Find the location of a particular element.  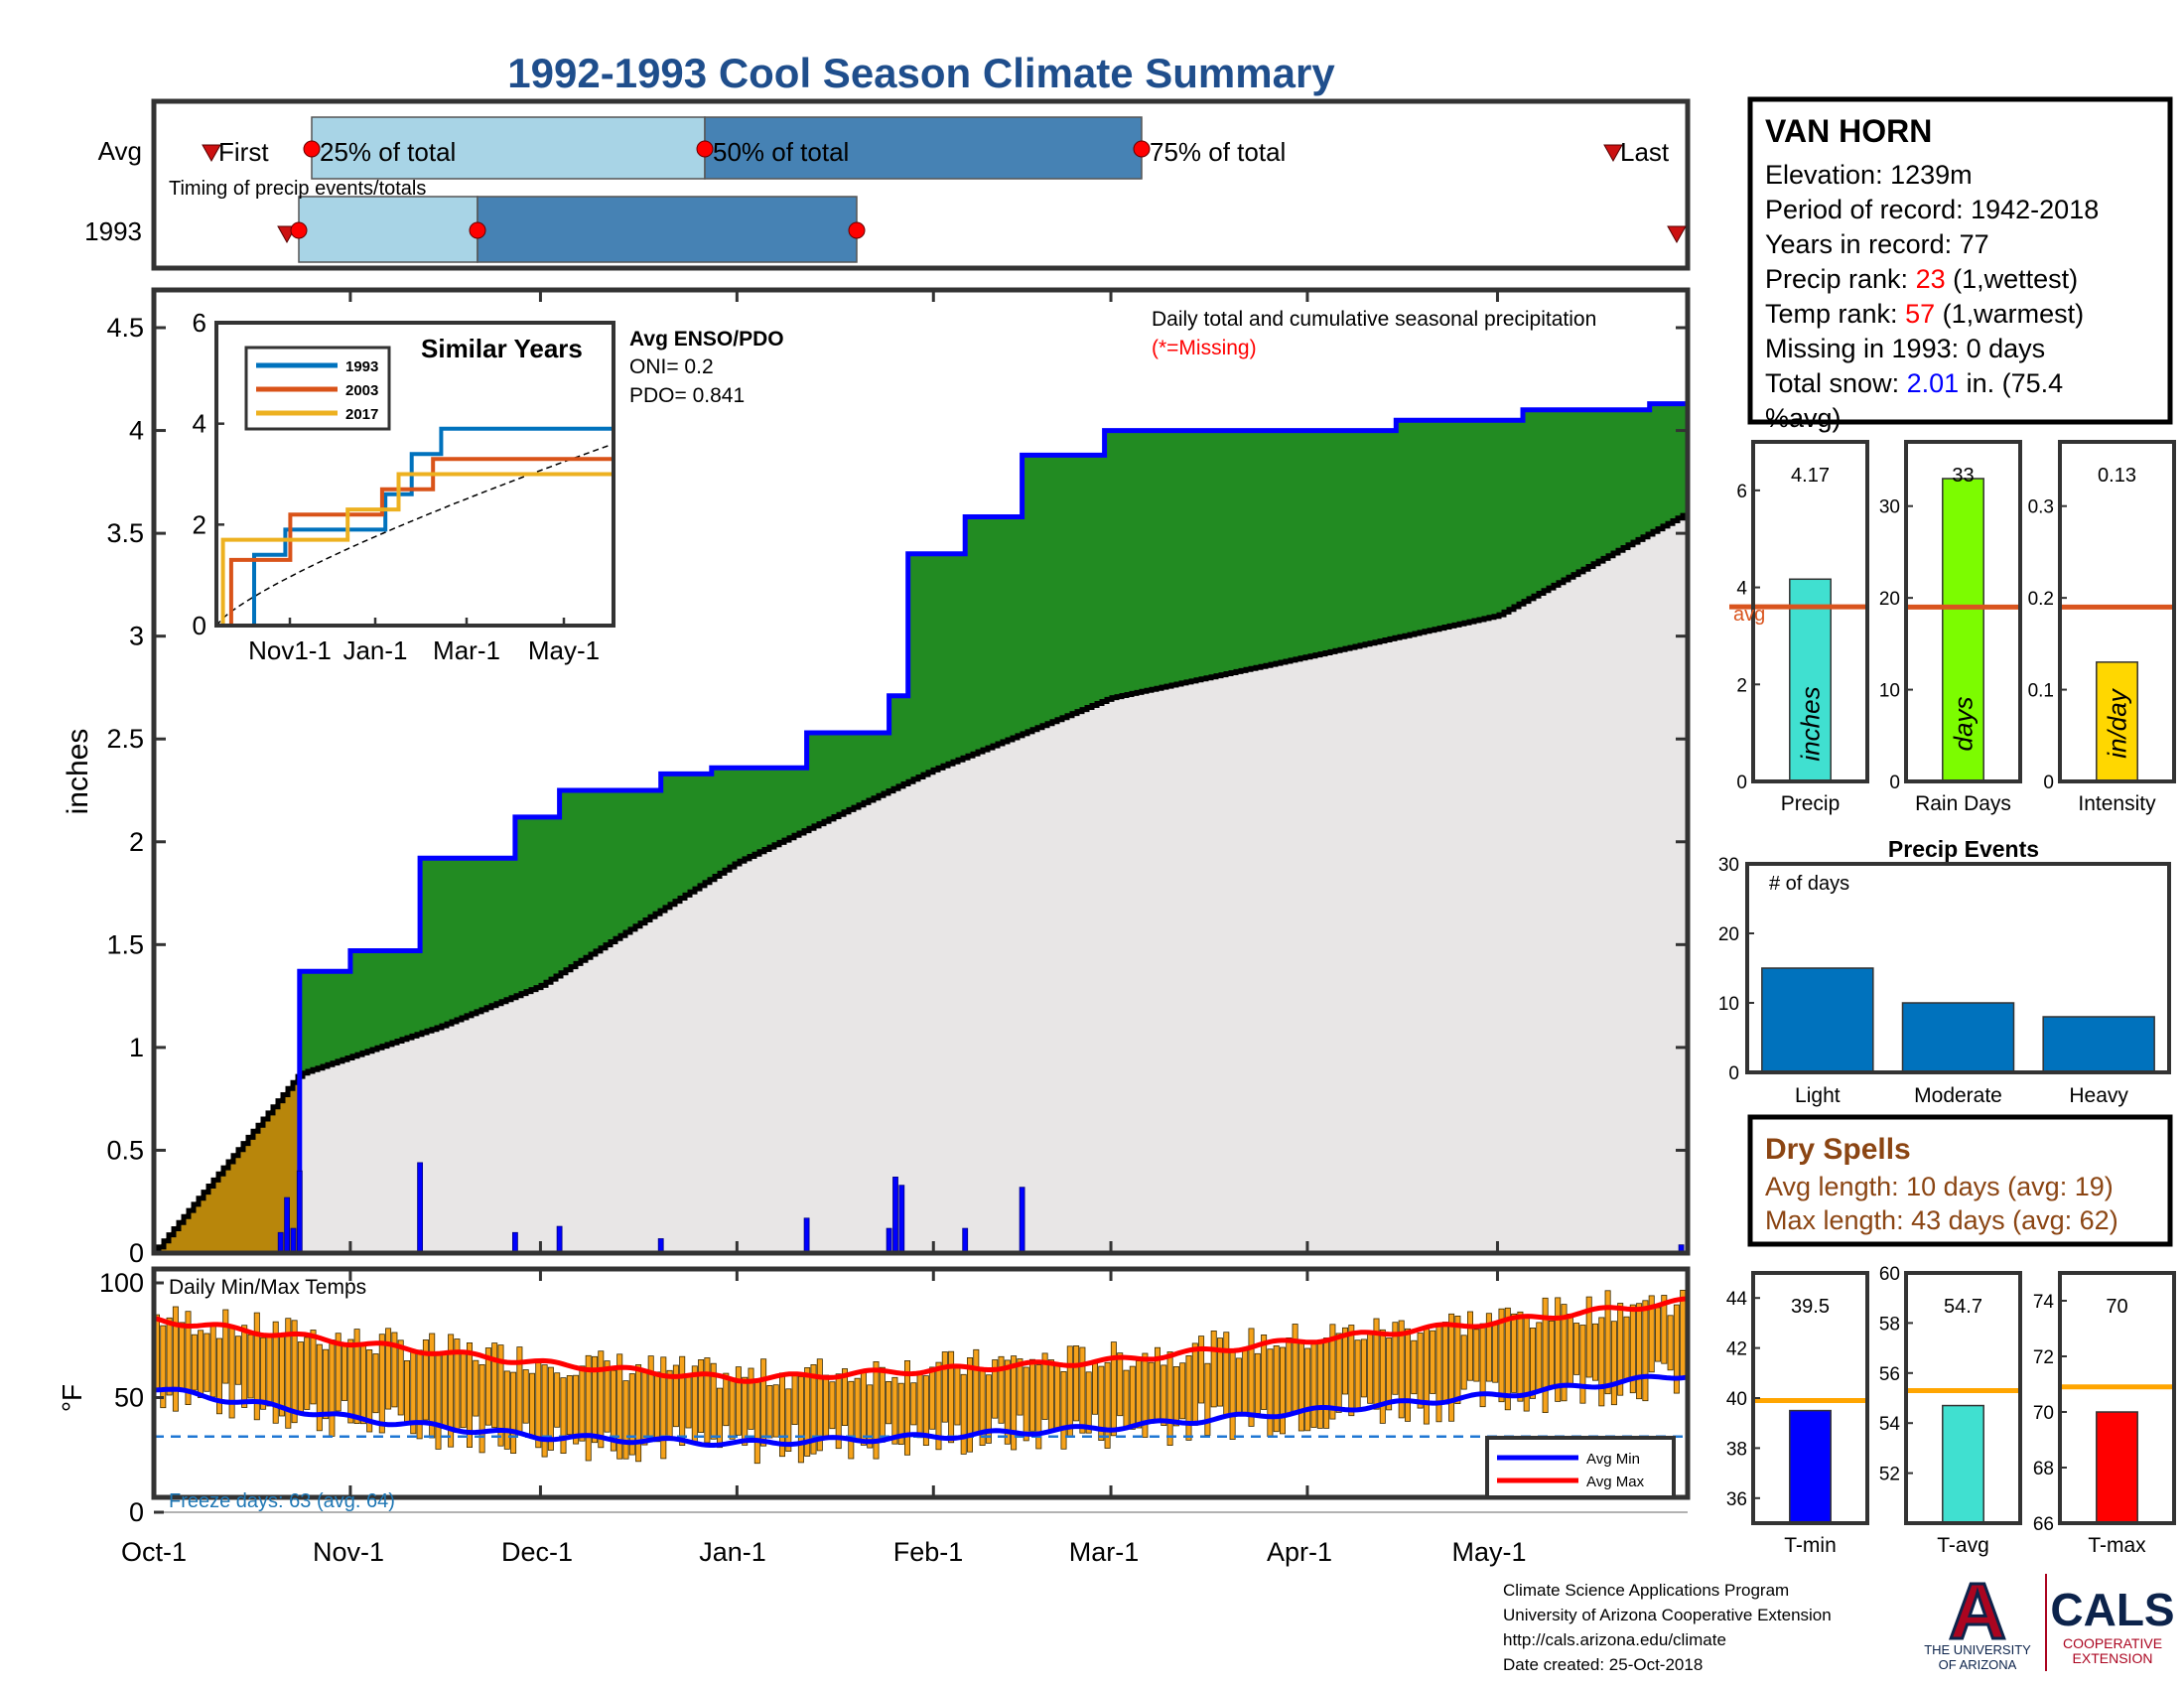

timing-box-50-75-1993 is located at coordinates (667, 229).